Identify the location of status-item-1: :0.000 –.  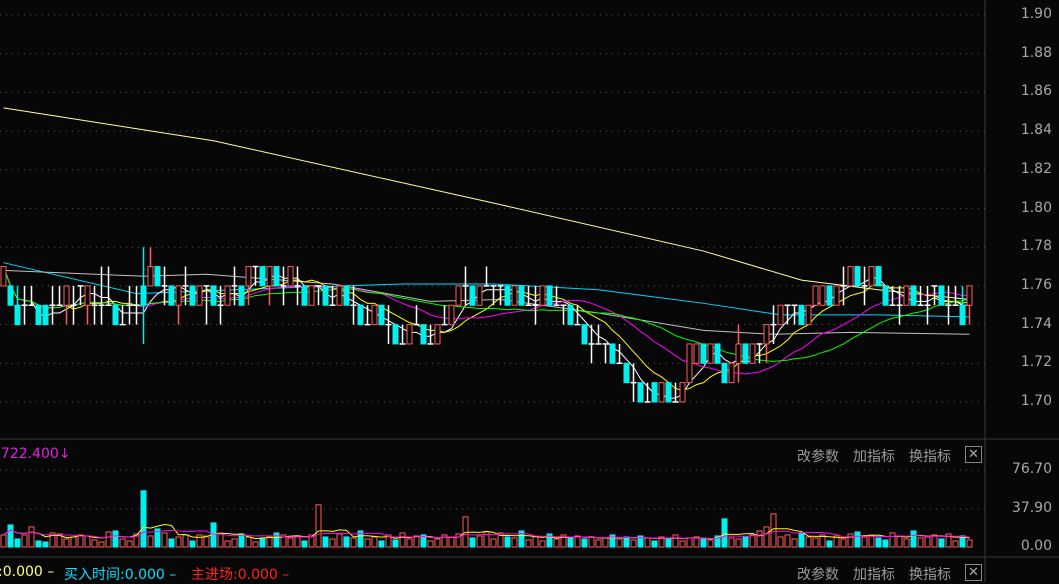
(27, 572).